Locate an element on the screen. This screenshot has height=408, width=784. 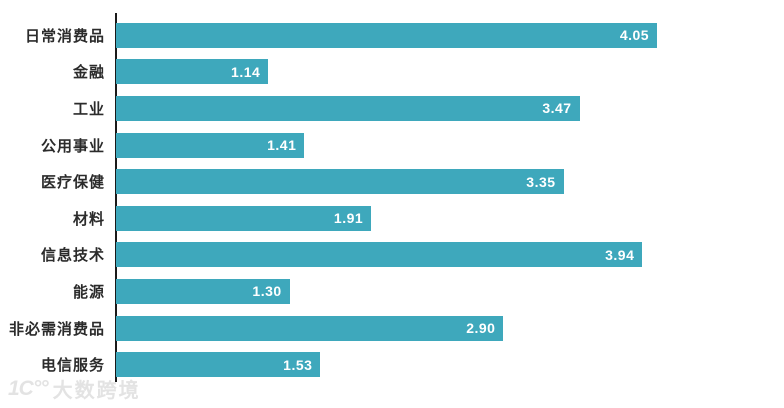
bar-track: 3.47 is located at coordinates (450, 108).